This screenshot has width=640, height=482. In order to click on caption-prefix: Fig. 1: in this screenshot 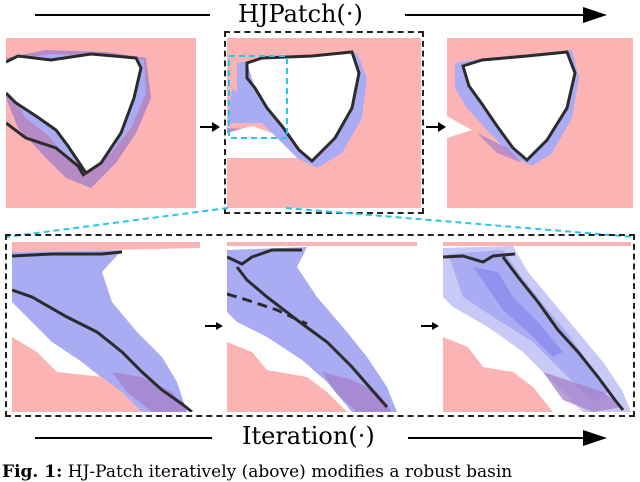, I will do `click(32, 472)`.